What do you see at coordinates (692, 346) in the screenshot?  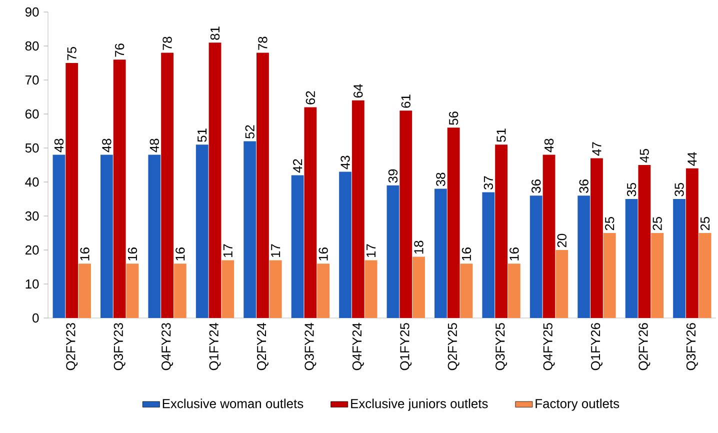 I see `x-tick-label: Q3FY26` at bounding box center [692, 346].